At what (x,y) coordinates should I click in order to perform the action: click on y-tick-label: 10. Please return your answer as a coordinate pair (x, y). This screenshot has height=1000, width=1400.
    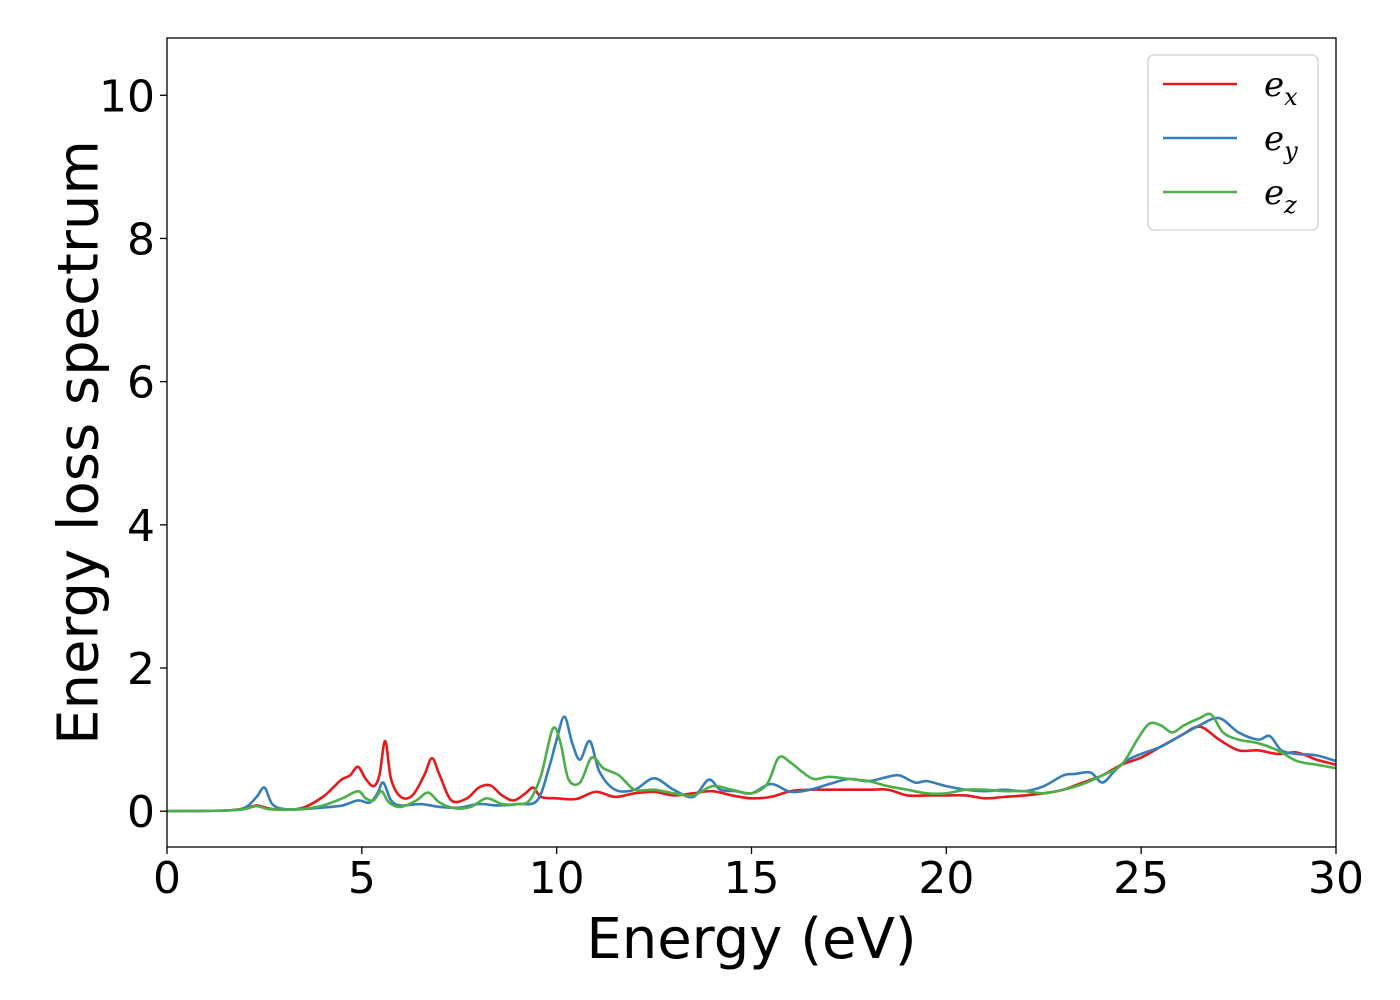
    Looking at the image, I should click on (127, 96).